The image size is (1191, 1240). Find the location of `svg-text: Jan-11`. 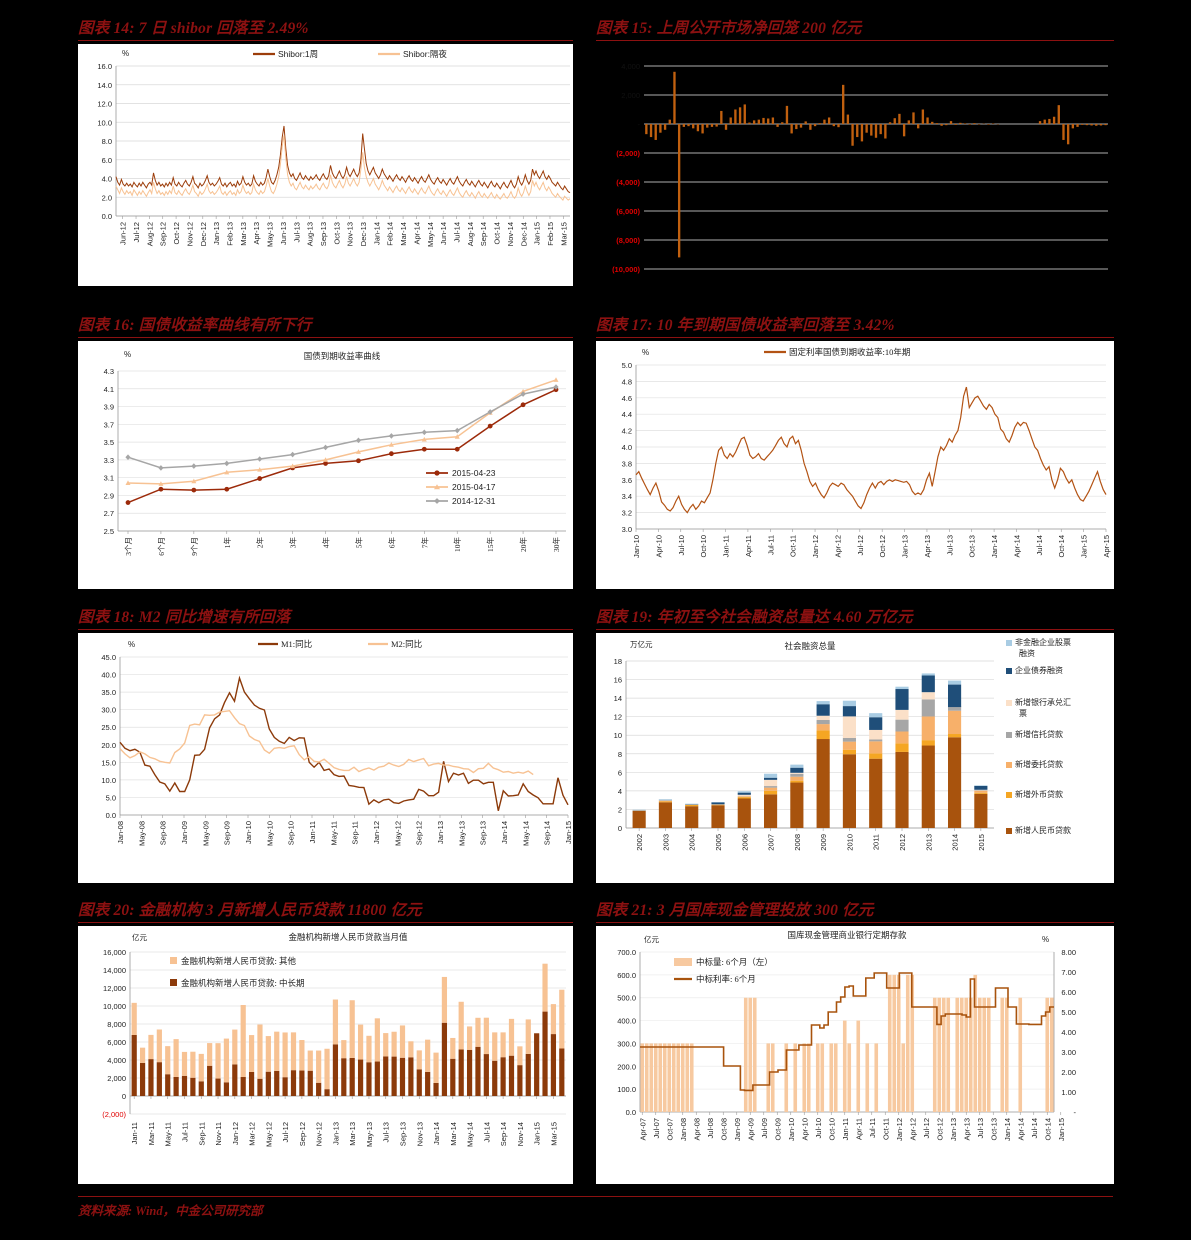

svg-text: Jan-11 is located at coordinates (726, 546).